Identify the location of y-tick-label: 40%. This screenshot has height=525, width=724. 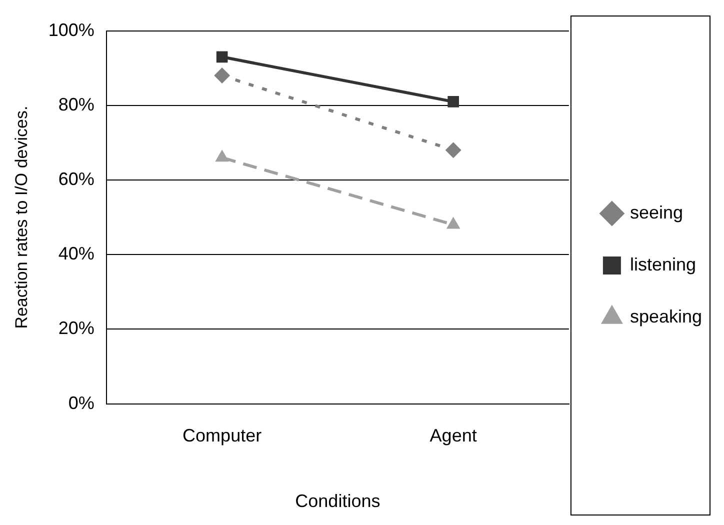
(76, 254).